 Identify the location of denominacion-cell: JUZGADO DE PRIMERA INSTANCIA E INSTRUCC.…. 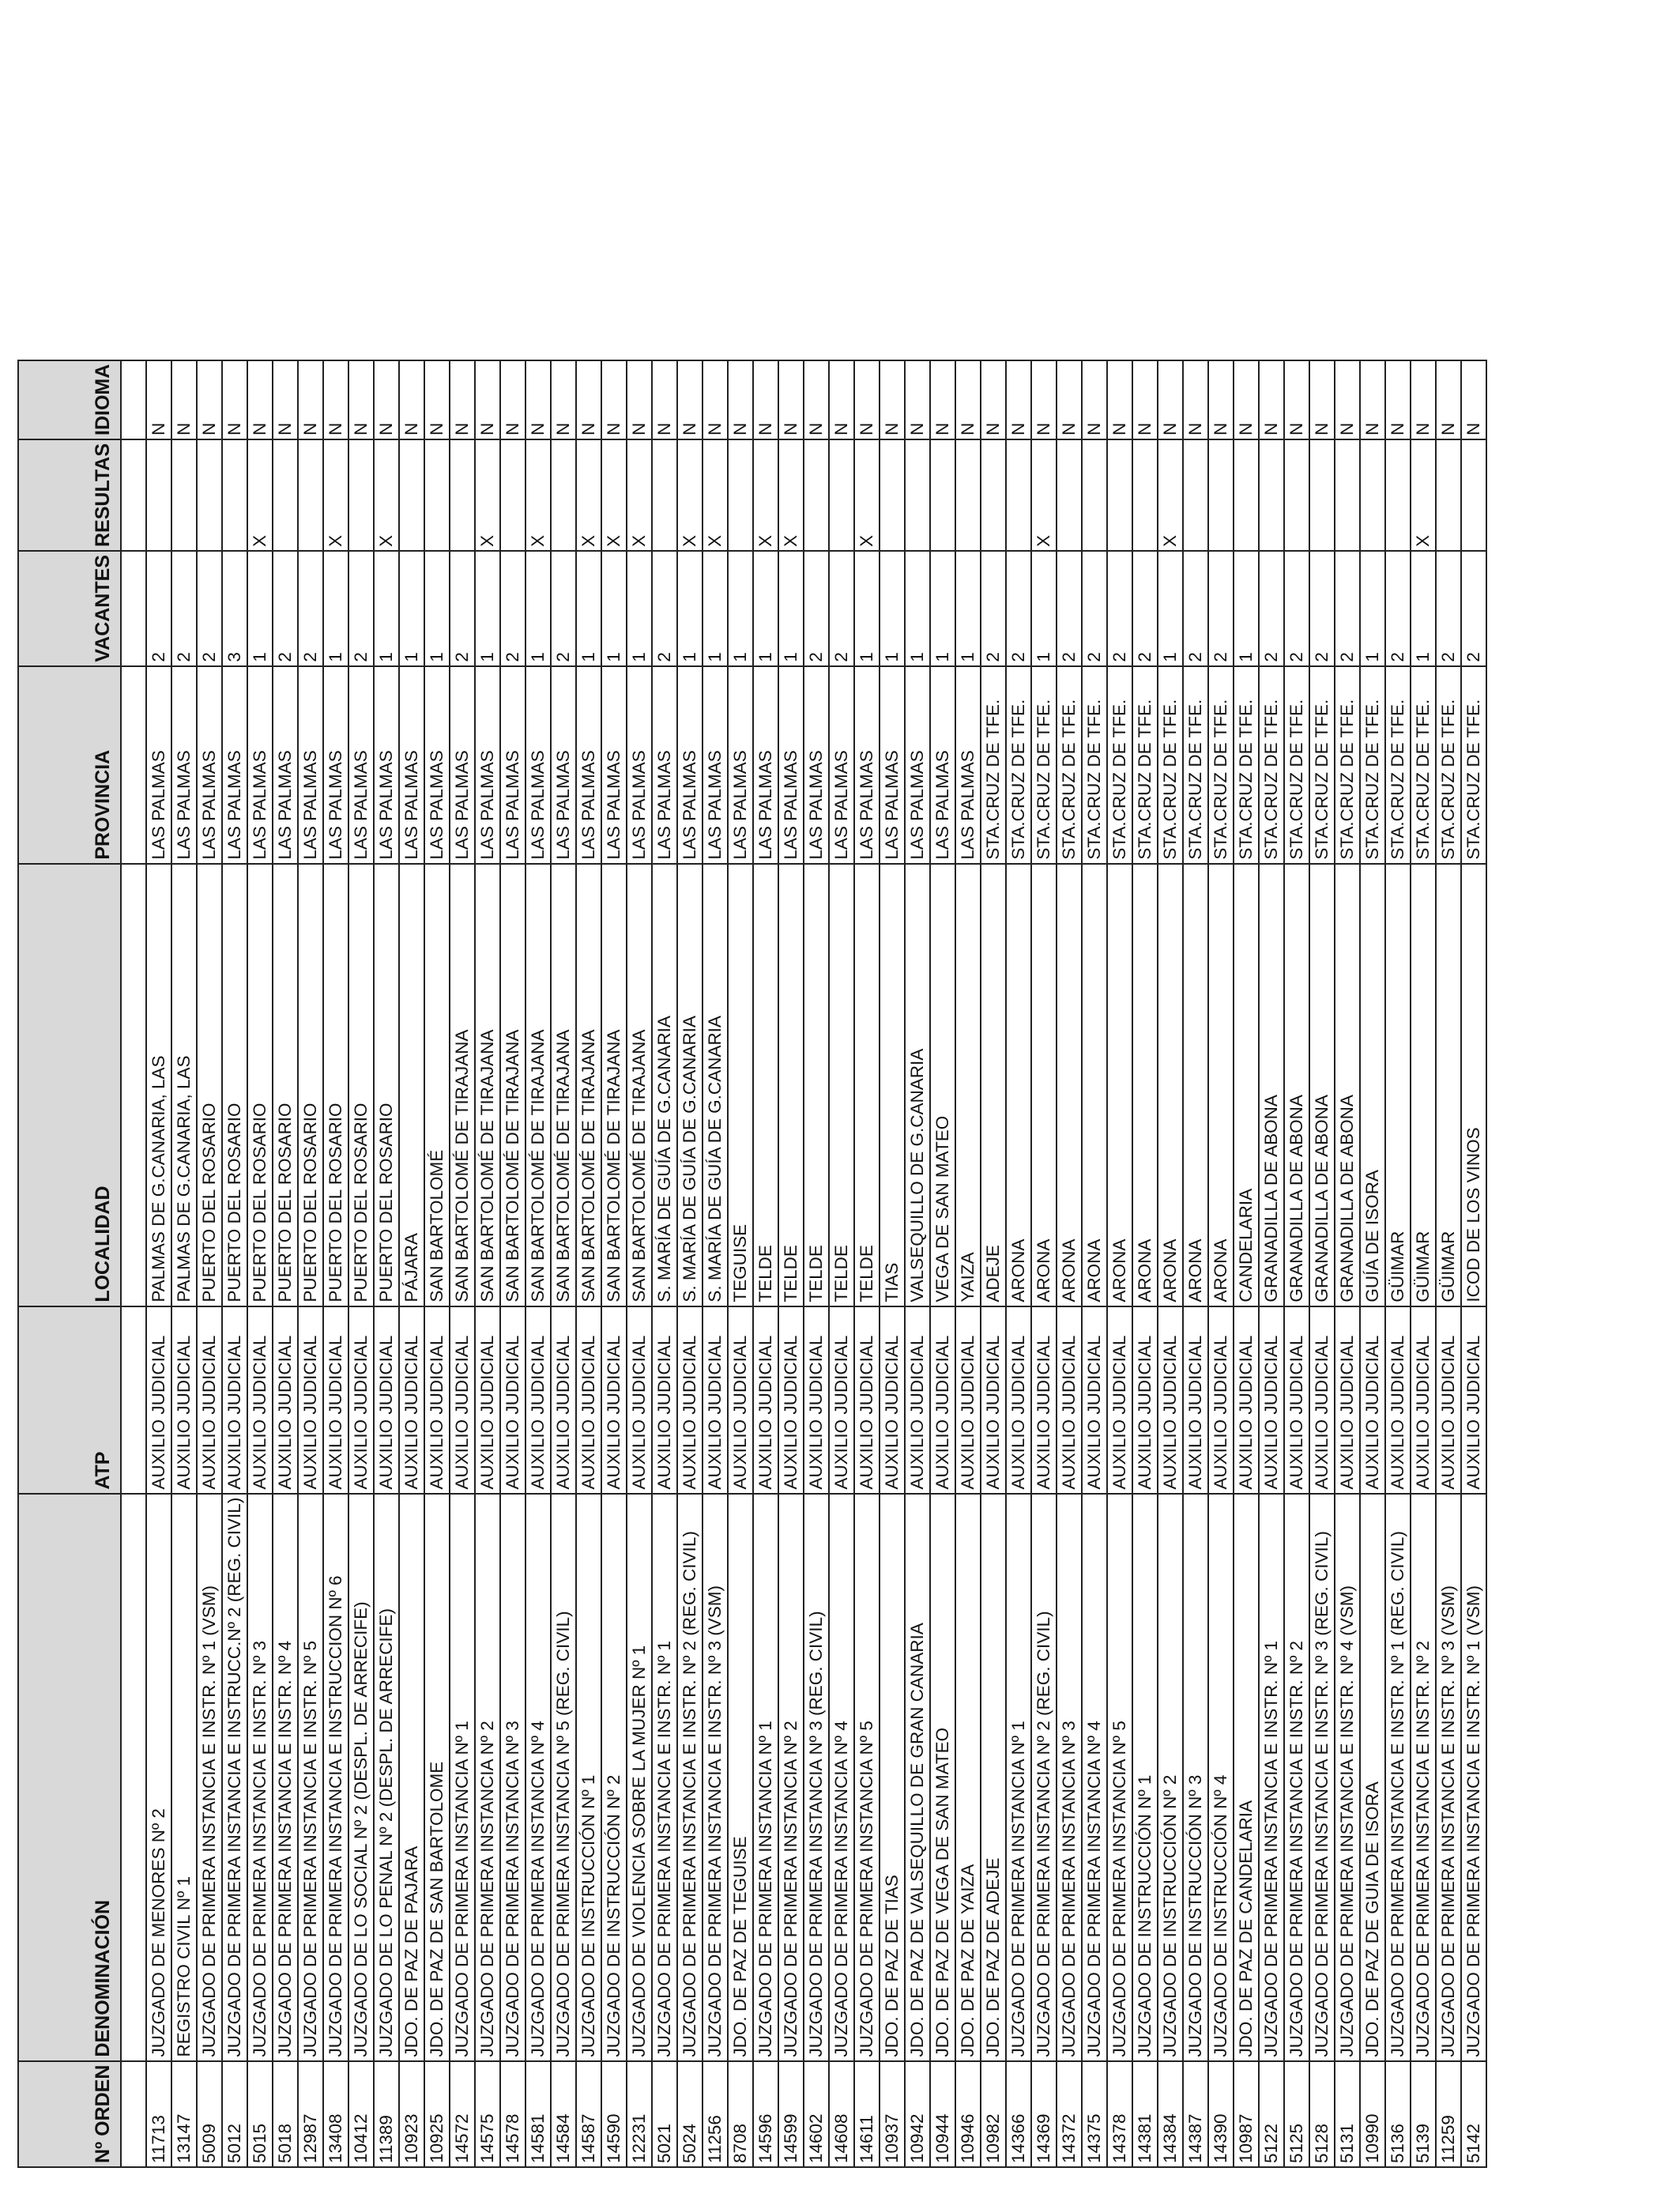
(234, 1777).